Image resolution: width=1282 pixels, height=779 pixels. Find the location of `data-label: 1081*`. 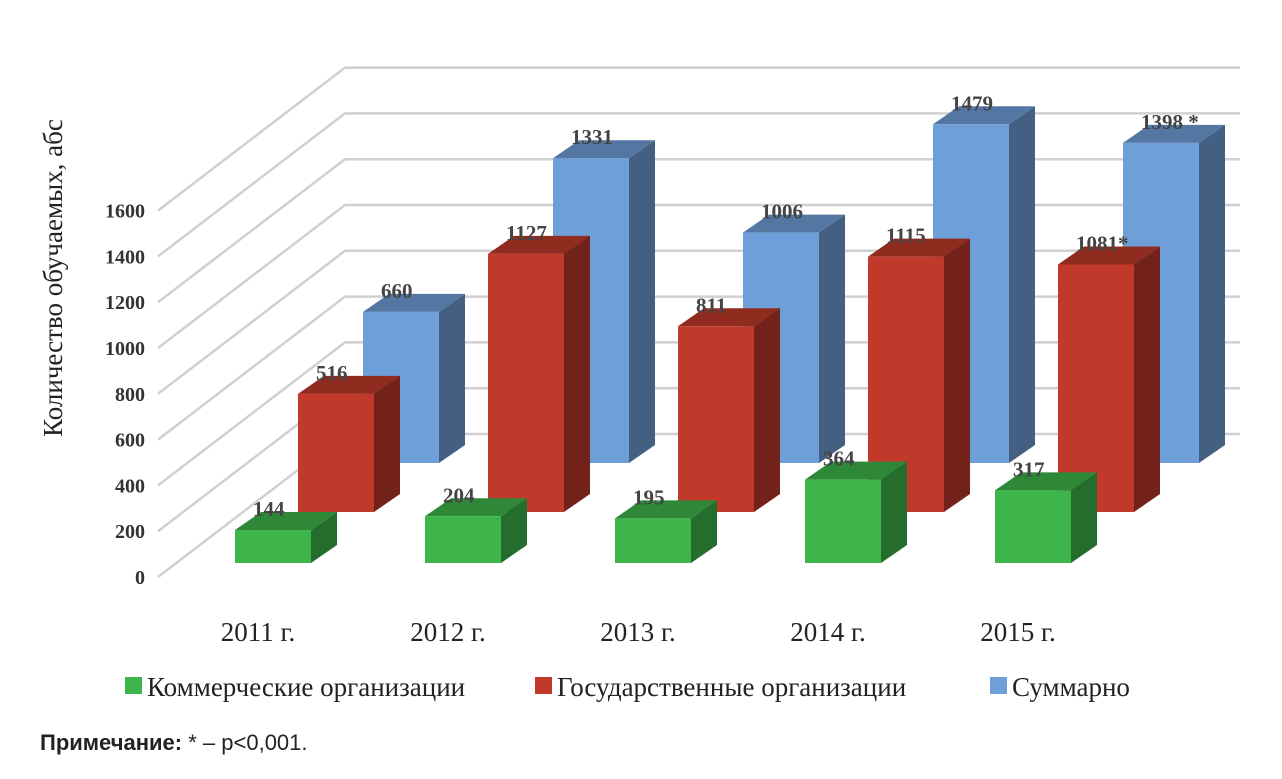

data-label: 1081* is located at coordinates (1102, 243).